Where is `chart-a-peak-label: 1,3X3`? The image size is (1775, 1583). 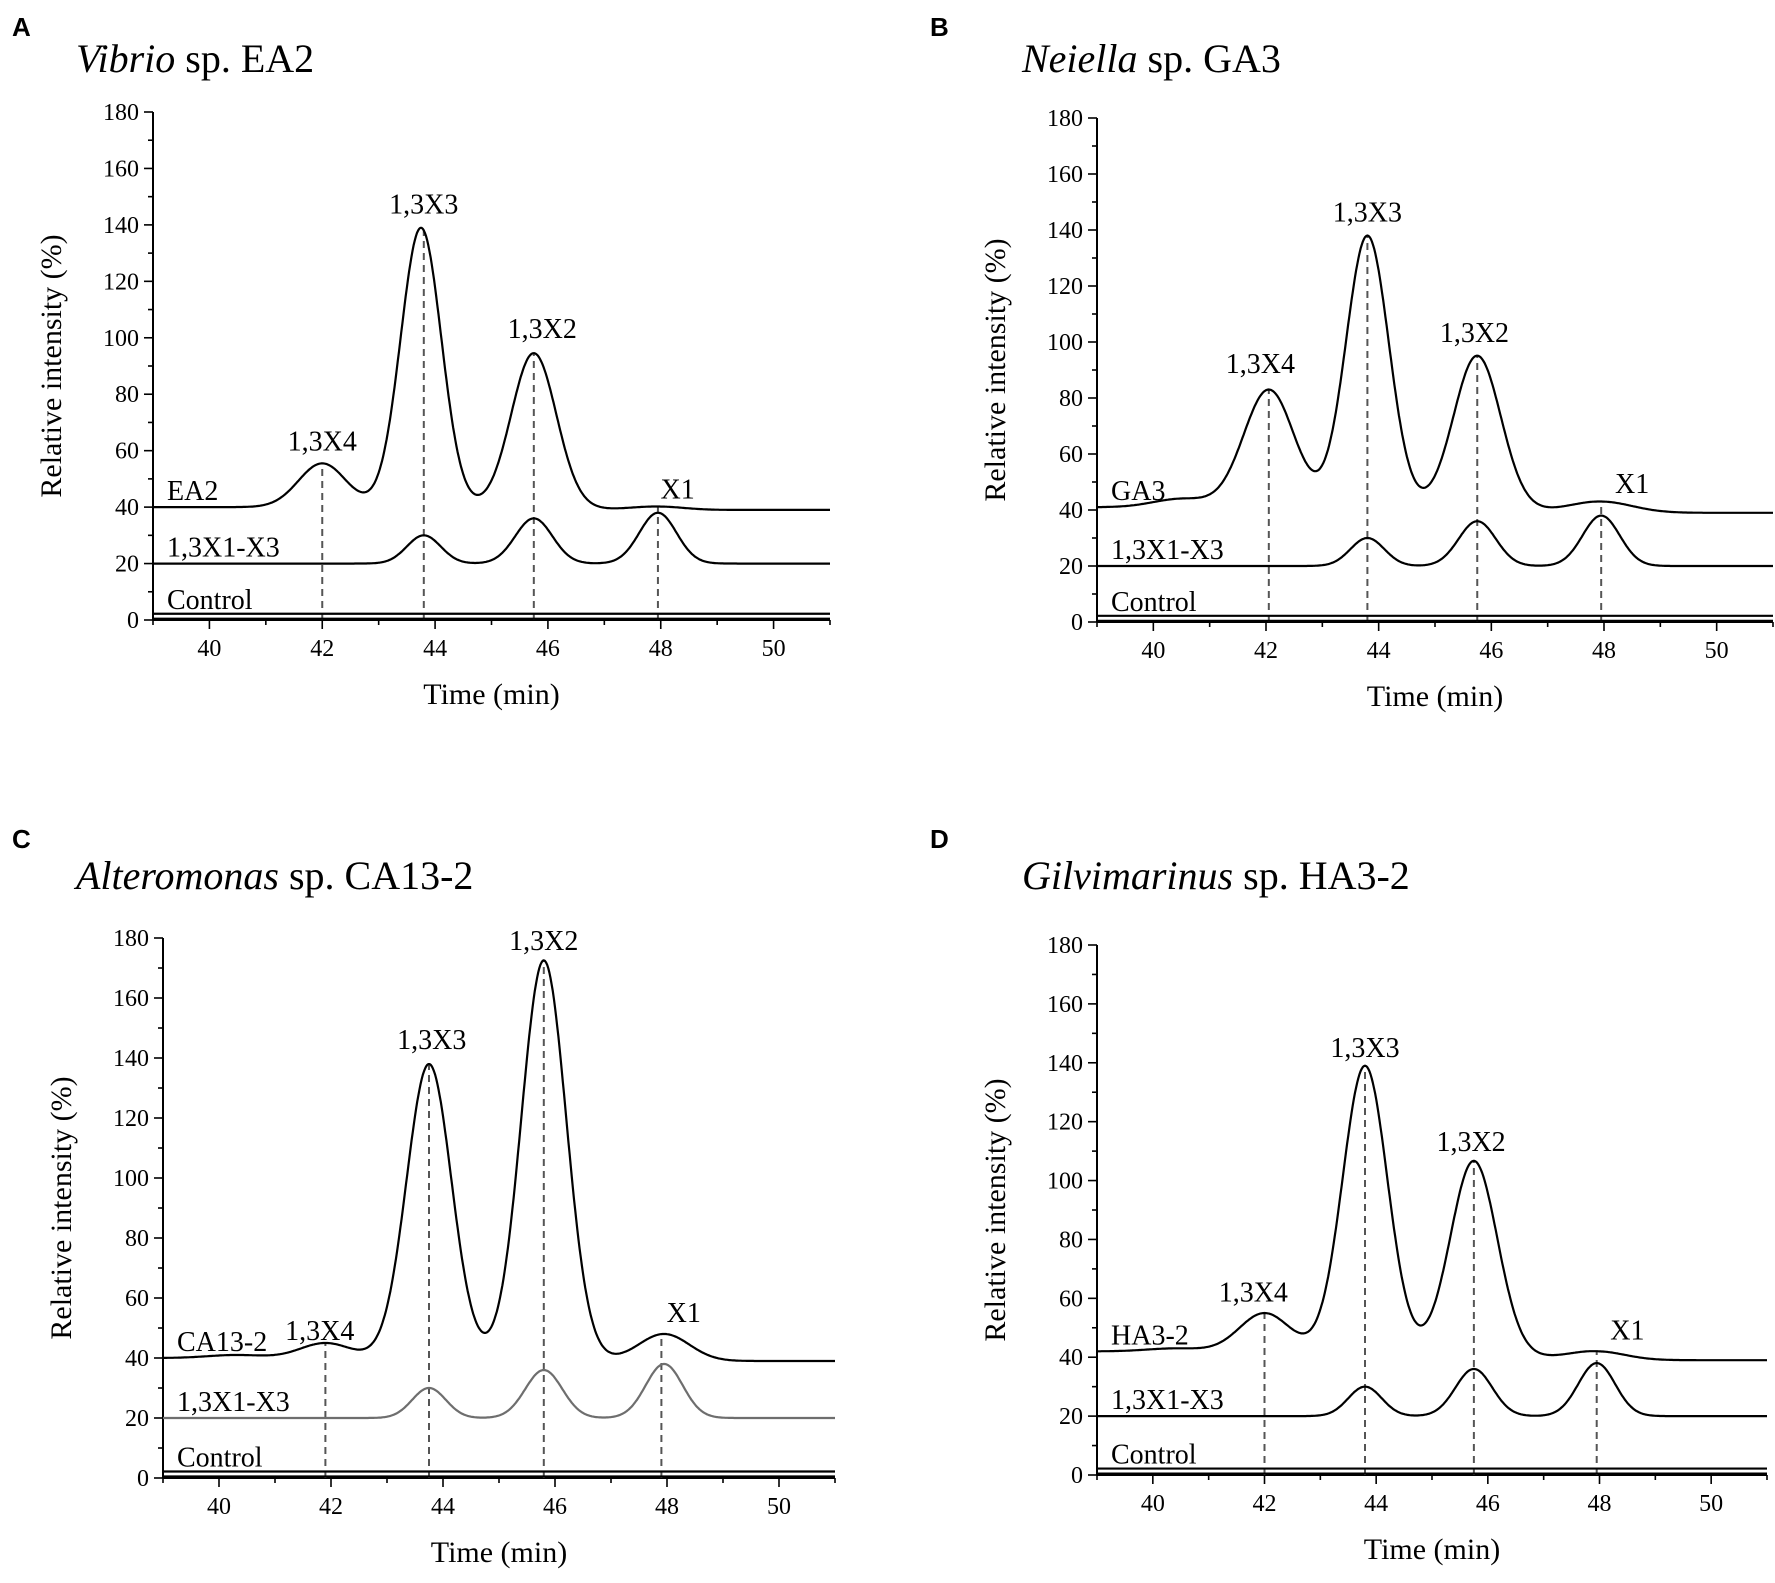 chart-a-peak-label: 1,3X3 is located at coordinates (423, 205).